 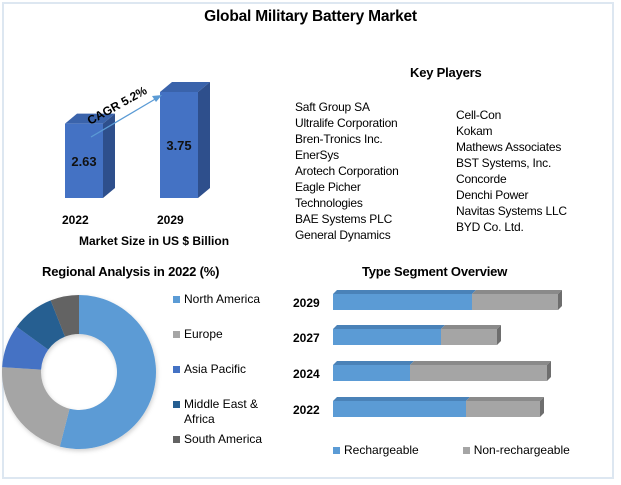 I want to click on segment-bar-2029, so click(x=447, y=300).